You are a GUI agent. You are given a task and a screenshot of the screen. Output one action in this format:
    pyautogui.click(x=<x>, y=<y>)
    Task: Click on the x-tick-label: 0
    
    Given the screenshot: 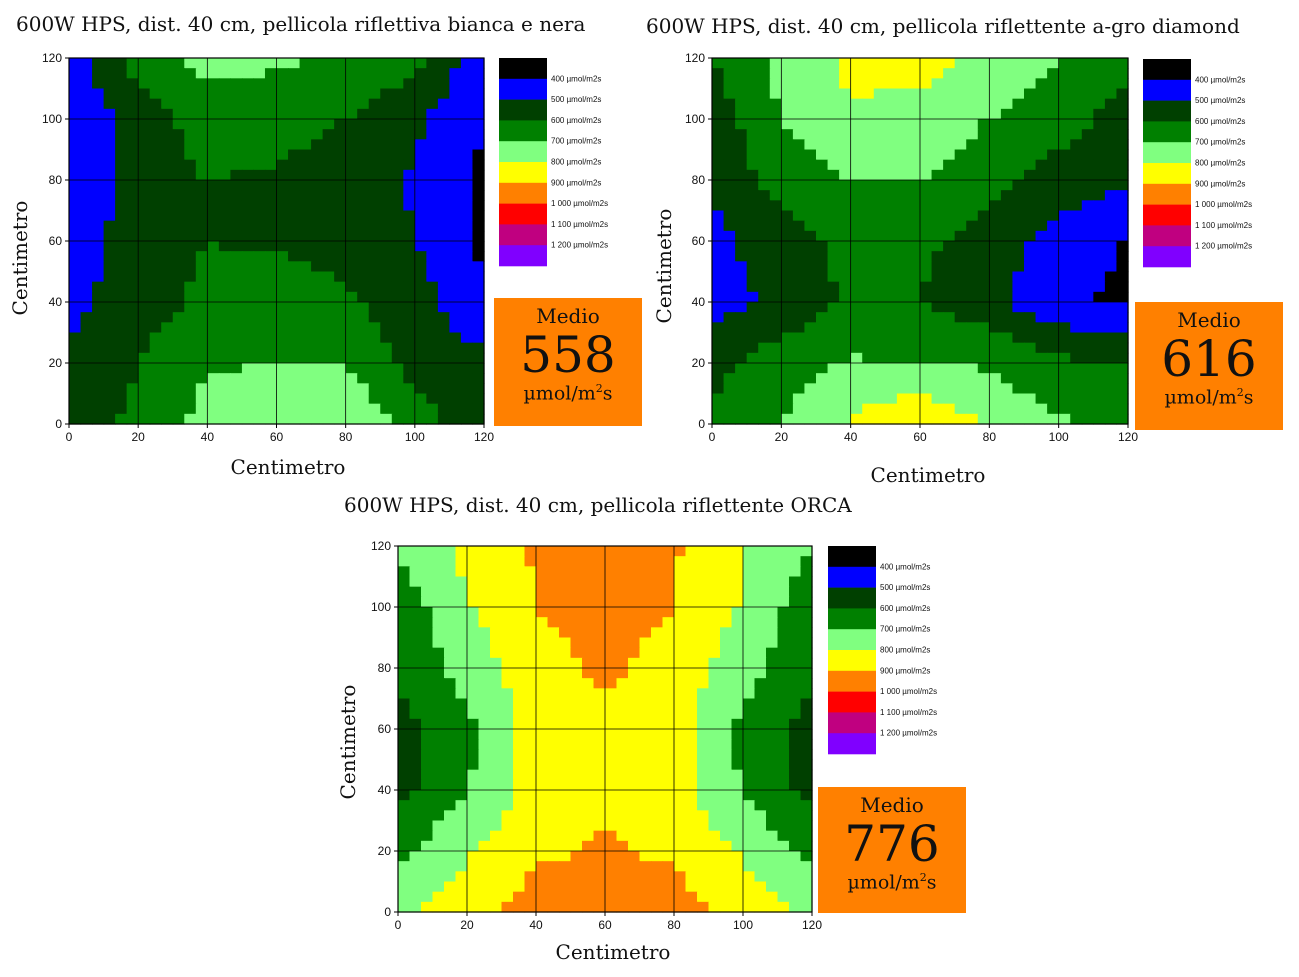 What is the action you would take?
    pyautogui.click(x=398, y=925)
    